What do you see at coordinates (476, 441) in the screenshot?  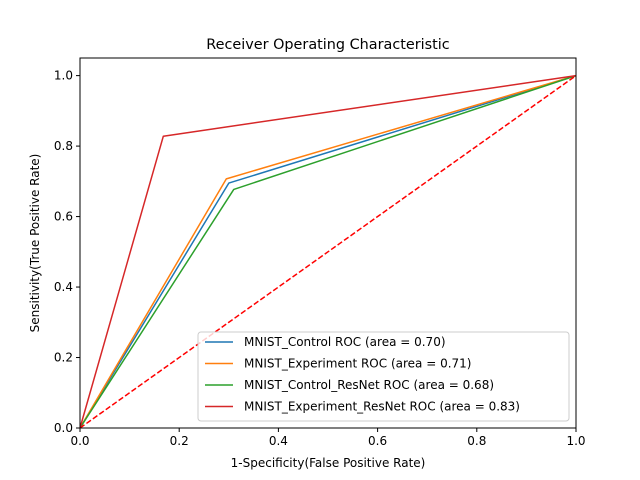 I see `x-tick-label: 0.8` at bounding box center [476, 441].